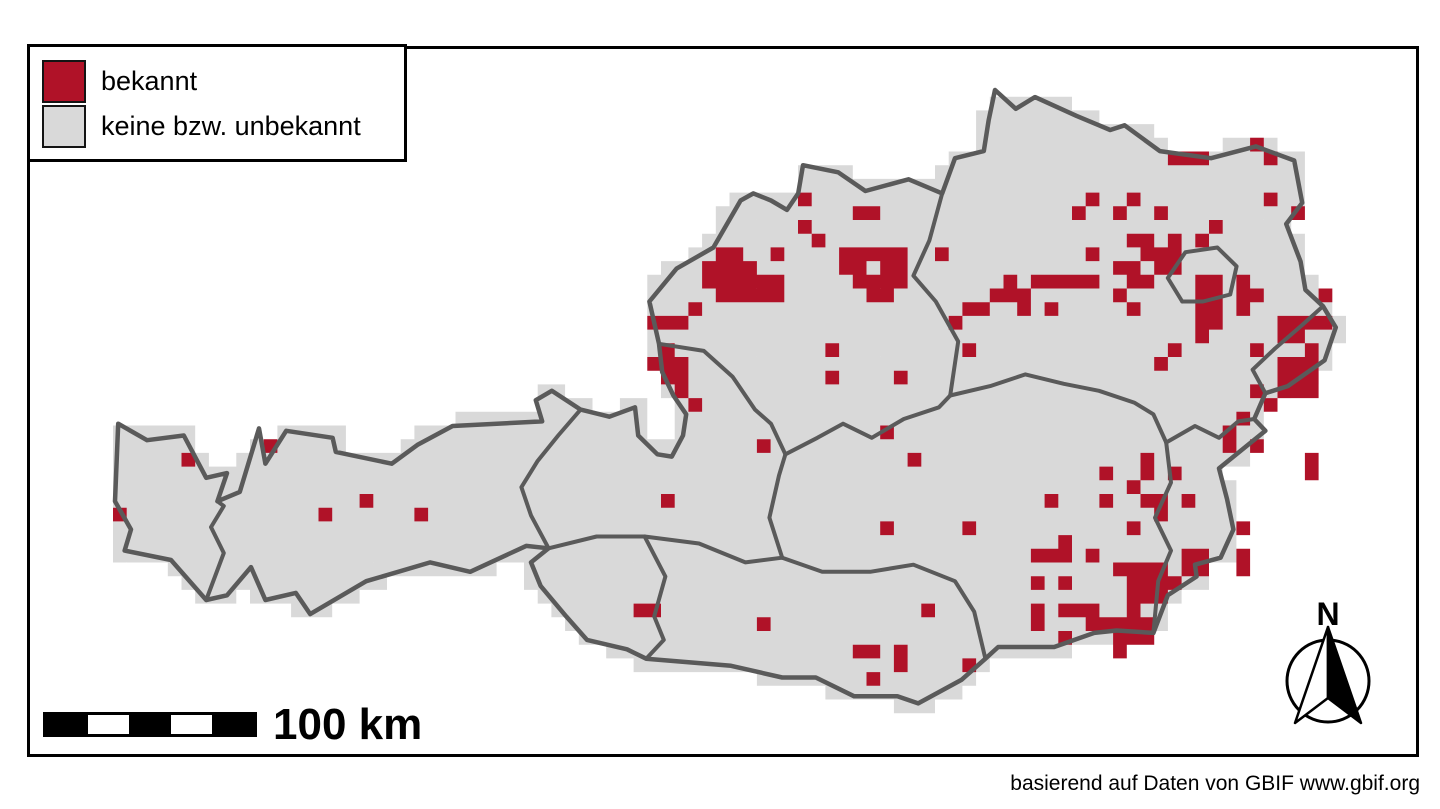 The width and height of the screenshot is (1440, 809). I want to click on scale-bar-segments, so click(150, 724).